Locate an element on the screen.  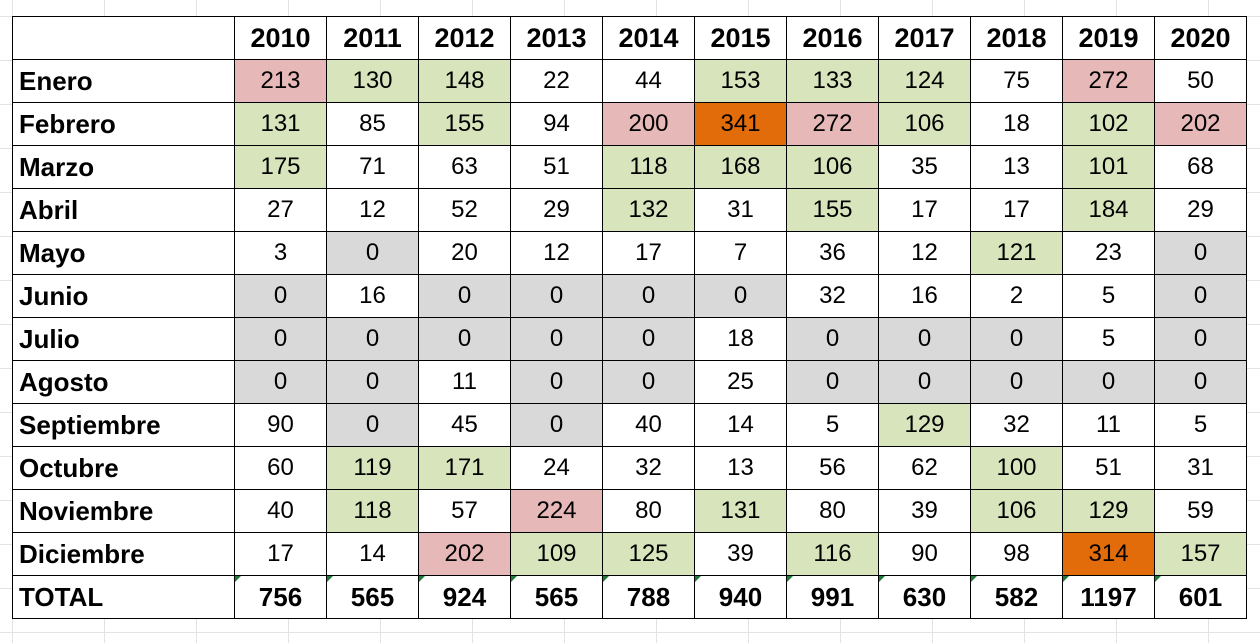
value-cell: 22 is located at coordinates (556, 81).